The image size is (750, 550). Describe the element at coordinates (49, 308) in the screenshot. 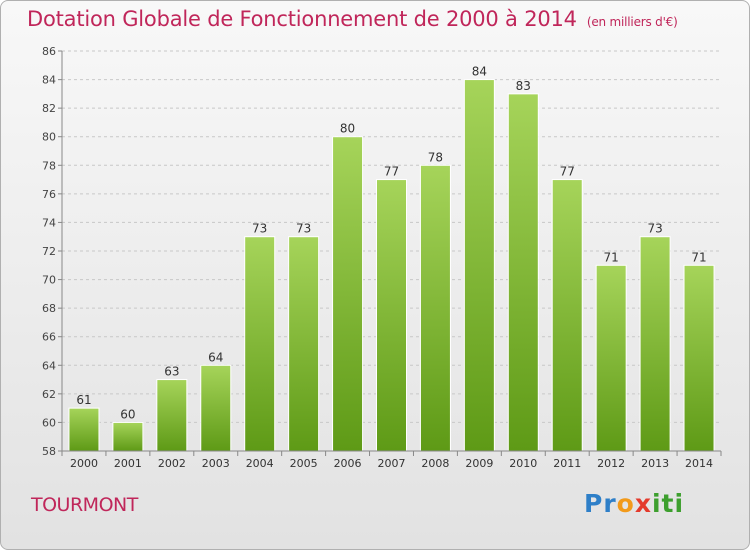

I see `y-tick-label: 68` at that location.